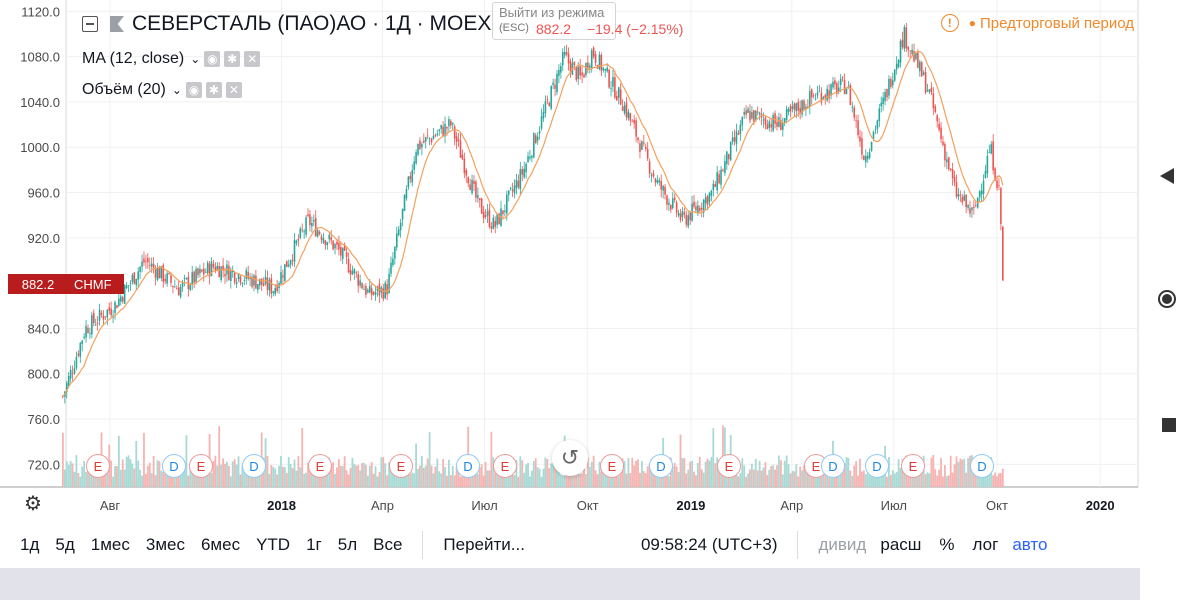 The height and width of the screenshot is (600, 1200). I want to click on reset-chart-button: ↺, so click(570, 458).